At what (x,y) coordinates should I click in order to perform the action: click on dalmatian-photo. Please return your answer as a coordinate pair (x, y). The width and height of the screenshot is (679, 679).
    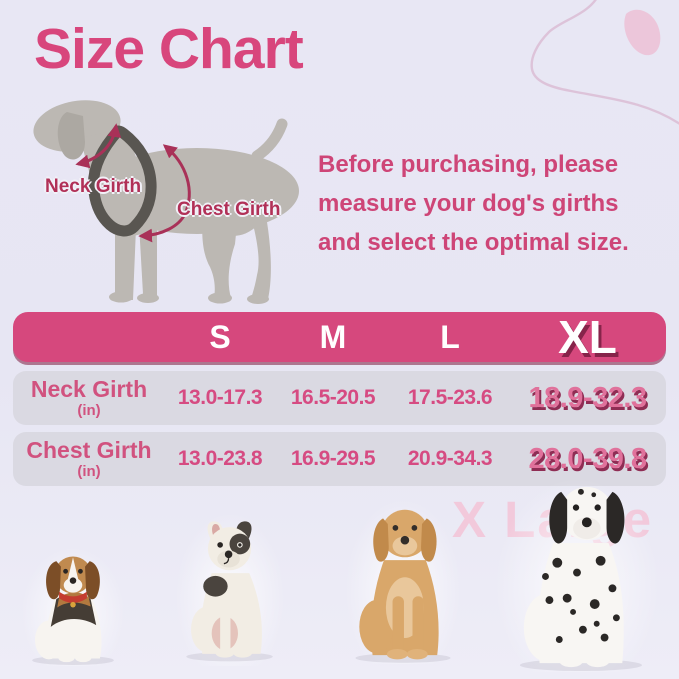
    Looking at the image, I should click on (577, 576).